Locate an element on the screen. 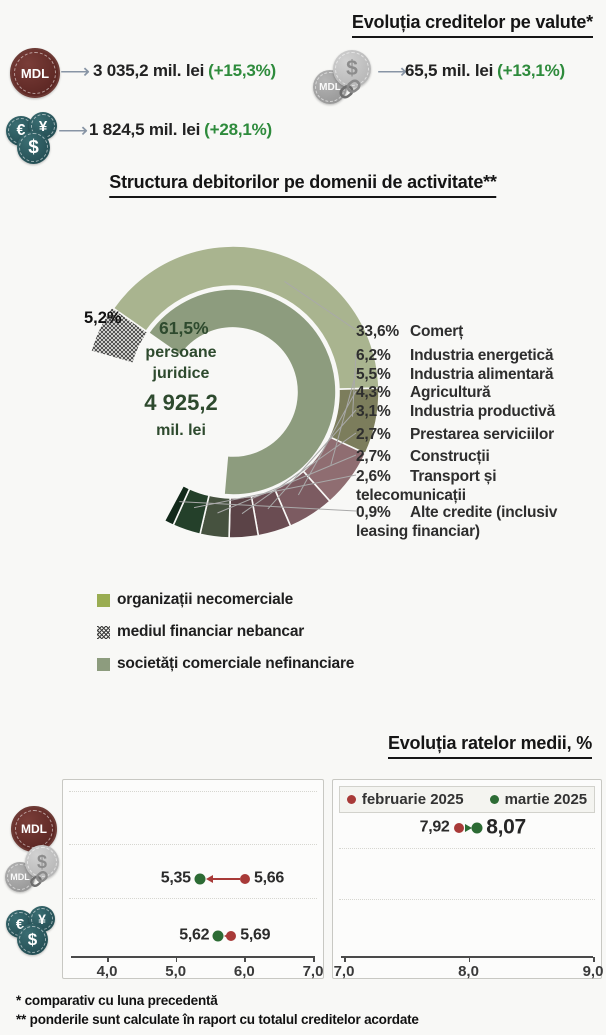 The width and height of the screenshot is (606, 1035). attached-credits-amount: 65,5 mil. lei is located at coordinates (449, 70).